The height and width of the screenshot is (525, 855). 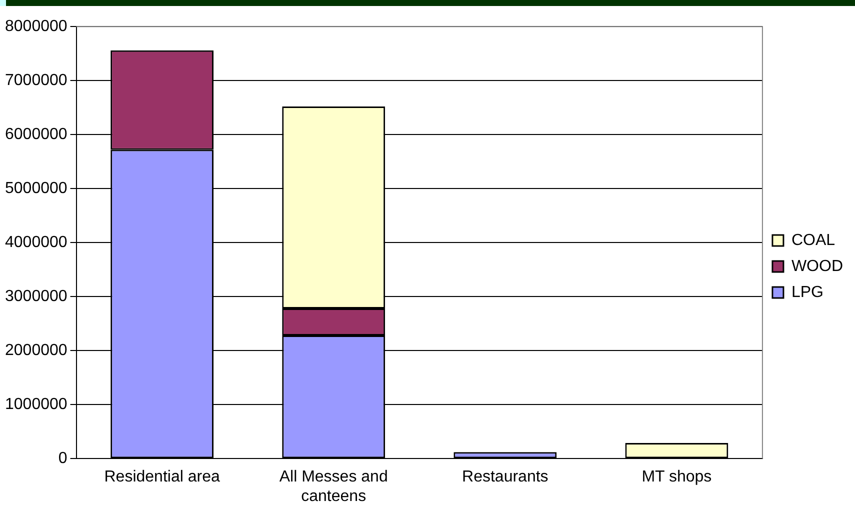 I want to click on y-tick-label: 7000000, so click(x=36, y=81).